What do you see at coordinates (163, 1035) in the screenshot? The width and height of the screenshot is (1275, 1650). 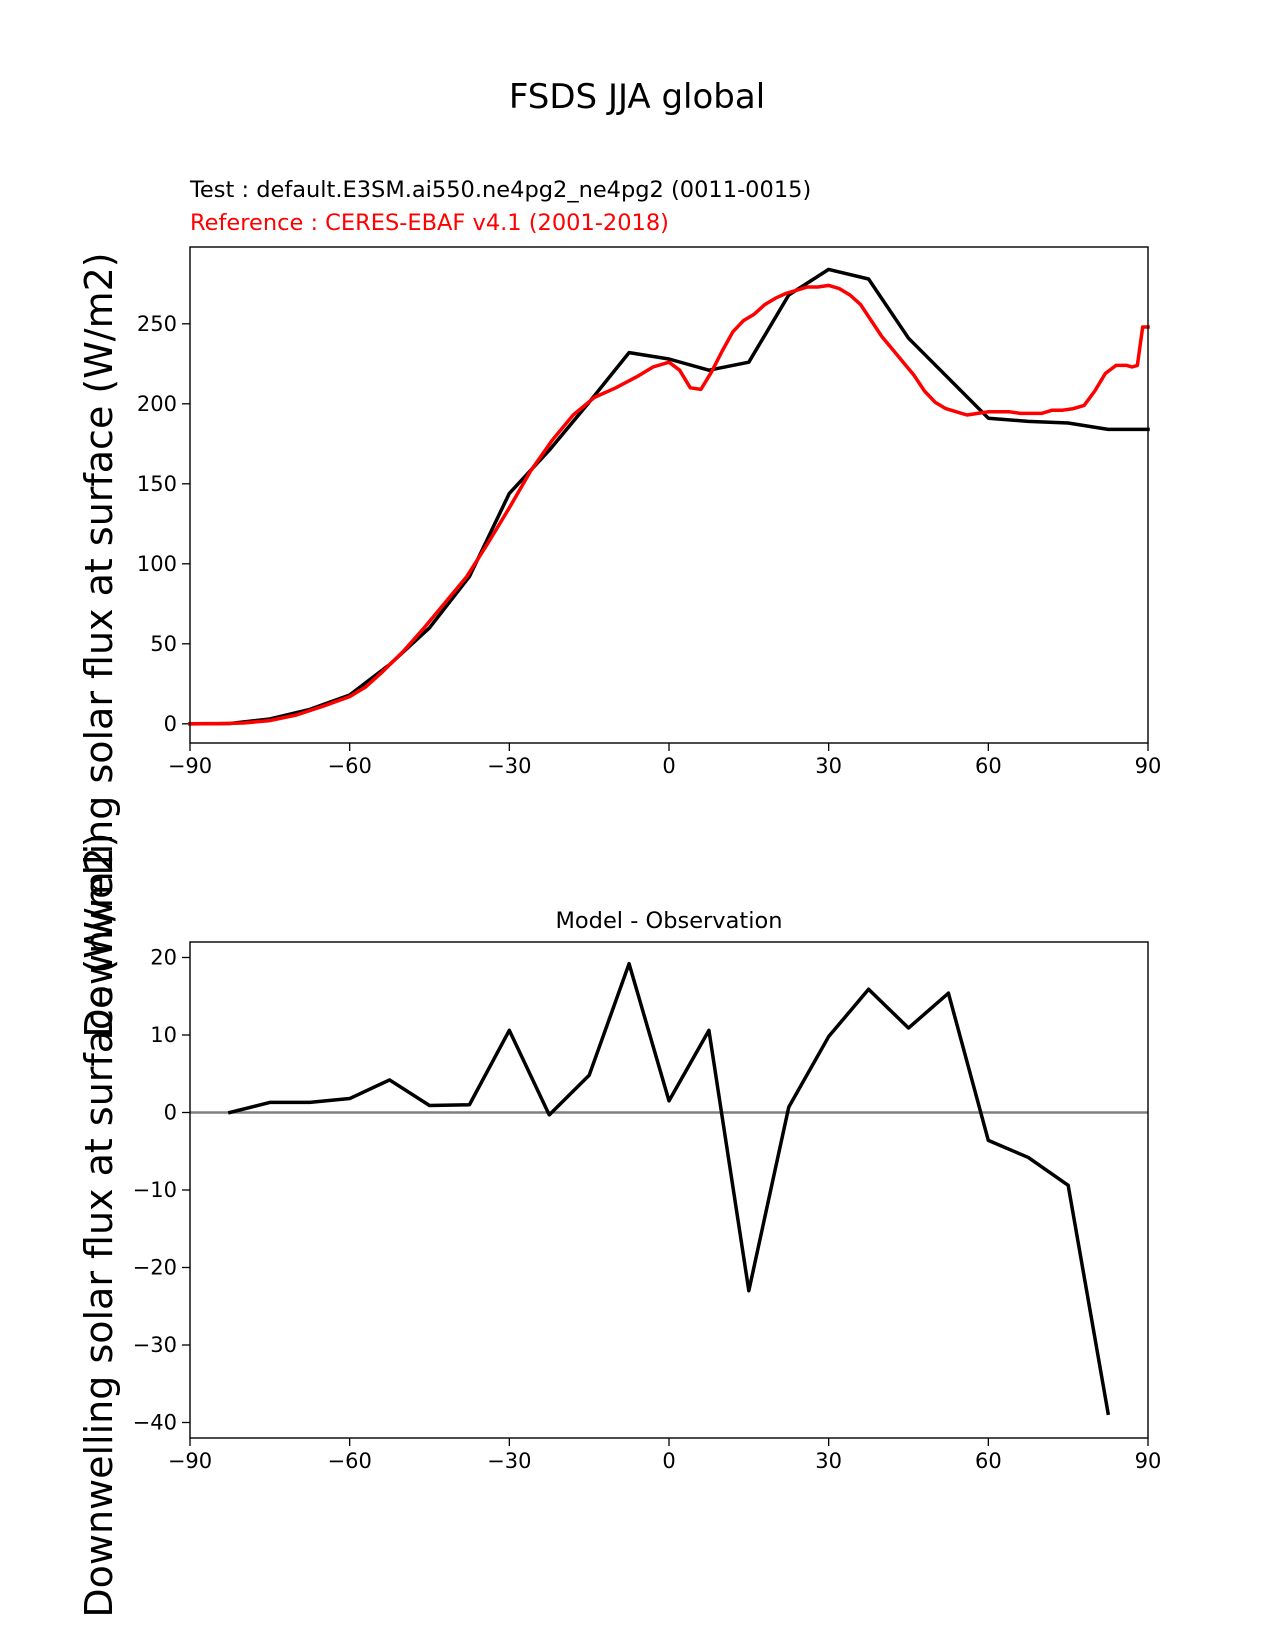 I see `y-tick-label: 10` at bounding box center [163, 1035].